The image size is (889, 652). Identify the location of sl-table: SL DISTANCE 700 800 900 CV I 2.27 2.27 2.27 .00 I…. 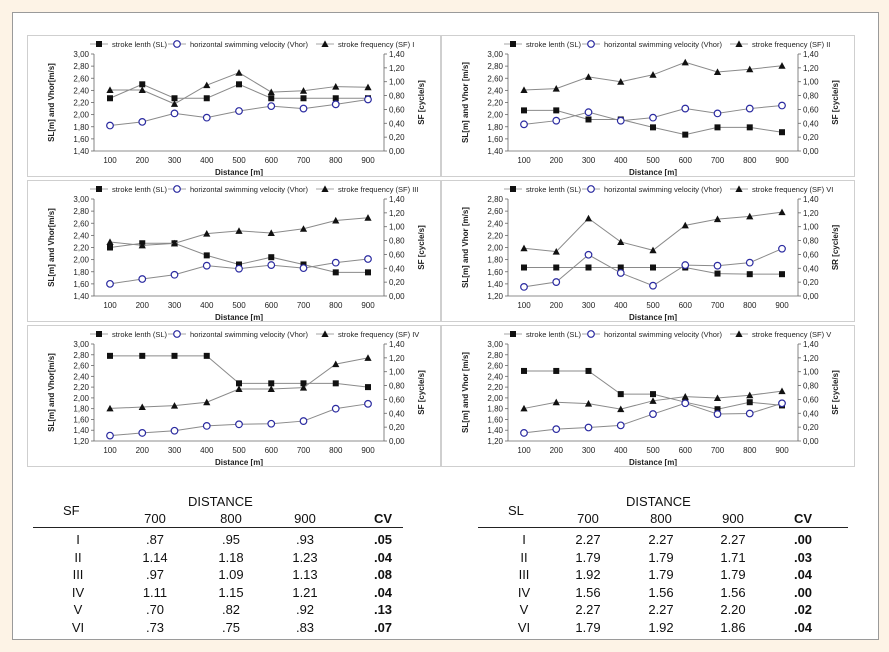
(668, 563).